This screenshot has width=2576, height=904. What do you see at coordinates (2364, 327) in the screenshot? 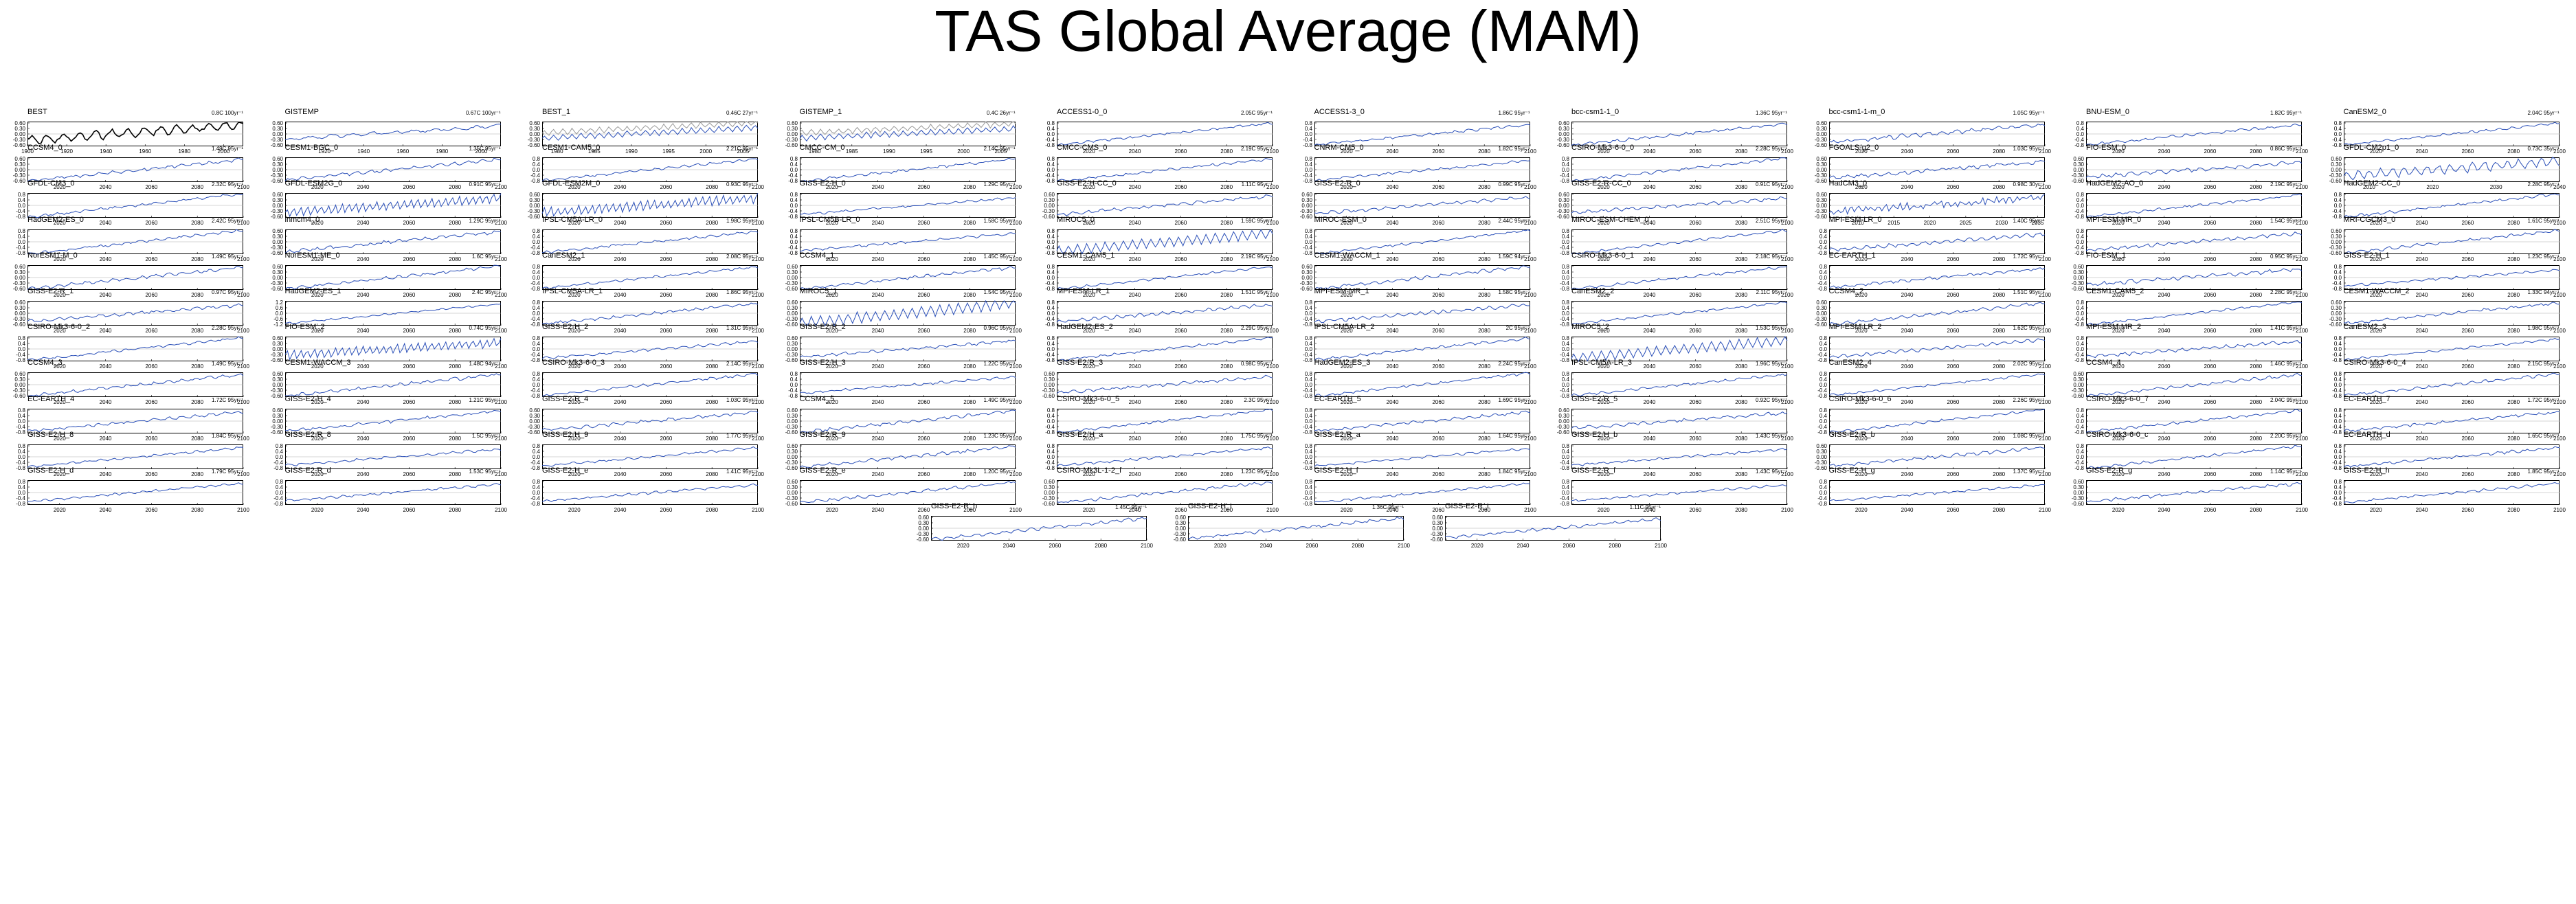
I see `panel-title: CanESM2_3` at bounding box center [2364, 327].